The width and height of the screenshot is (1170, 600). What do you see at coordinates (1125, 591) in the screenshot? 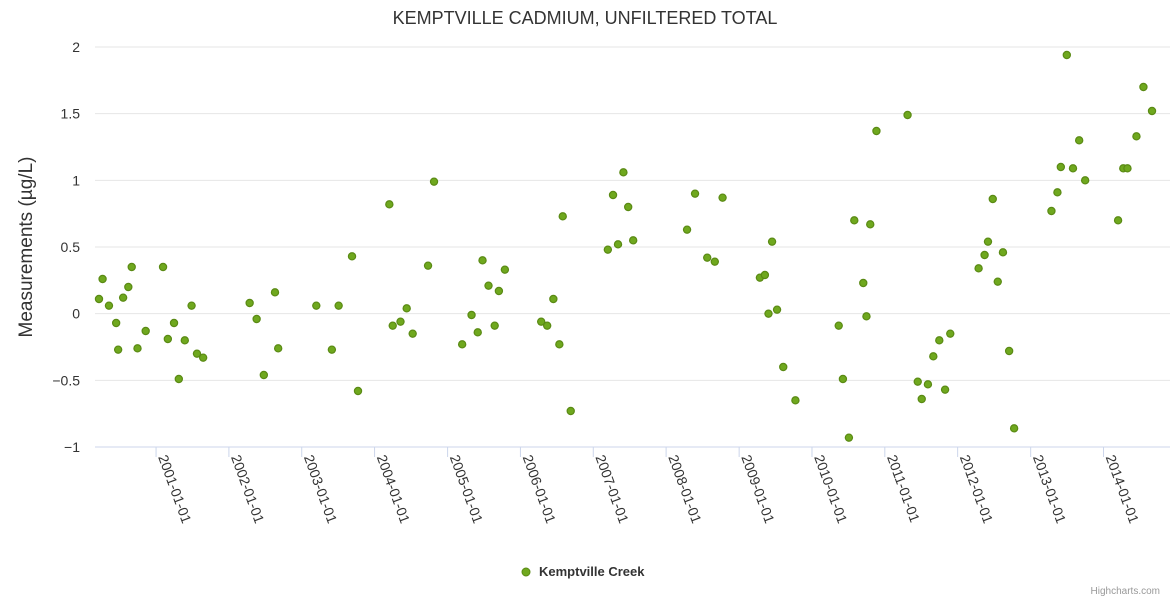
I see `credits-link: Highcharts.com` at bounding box center [1125, 591].